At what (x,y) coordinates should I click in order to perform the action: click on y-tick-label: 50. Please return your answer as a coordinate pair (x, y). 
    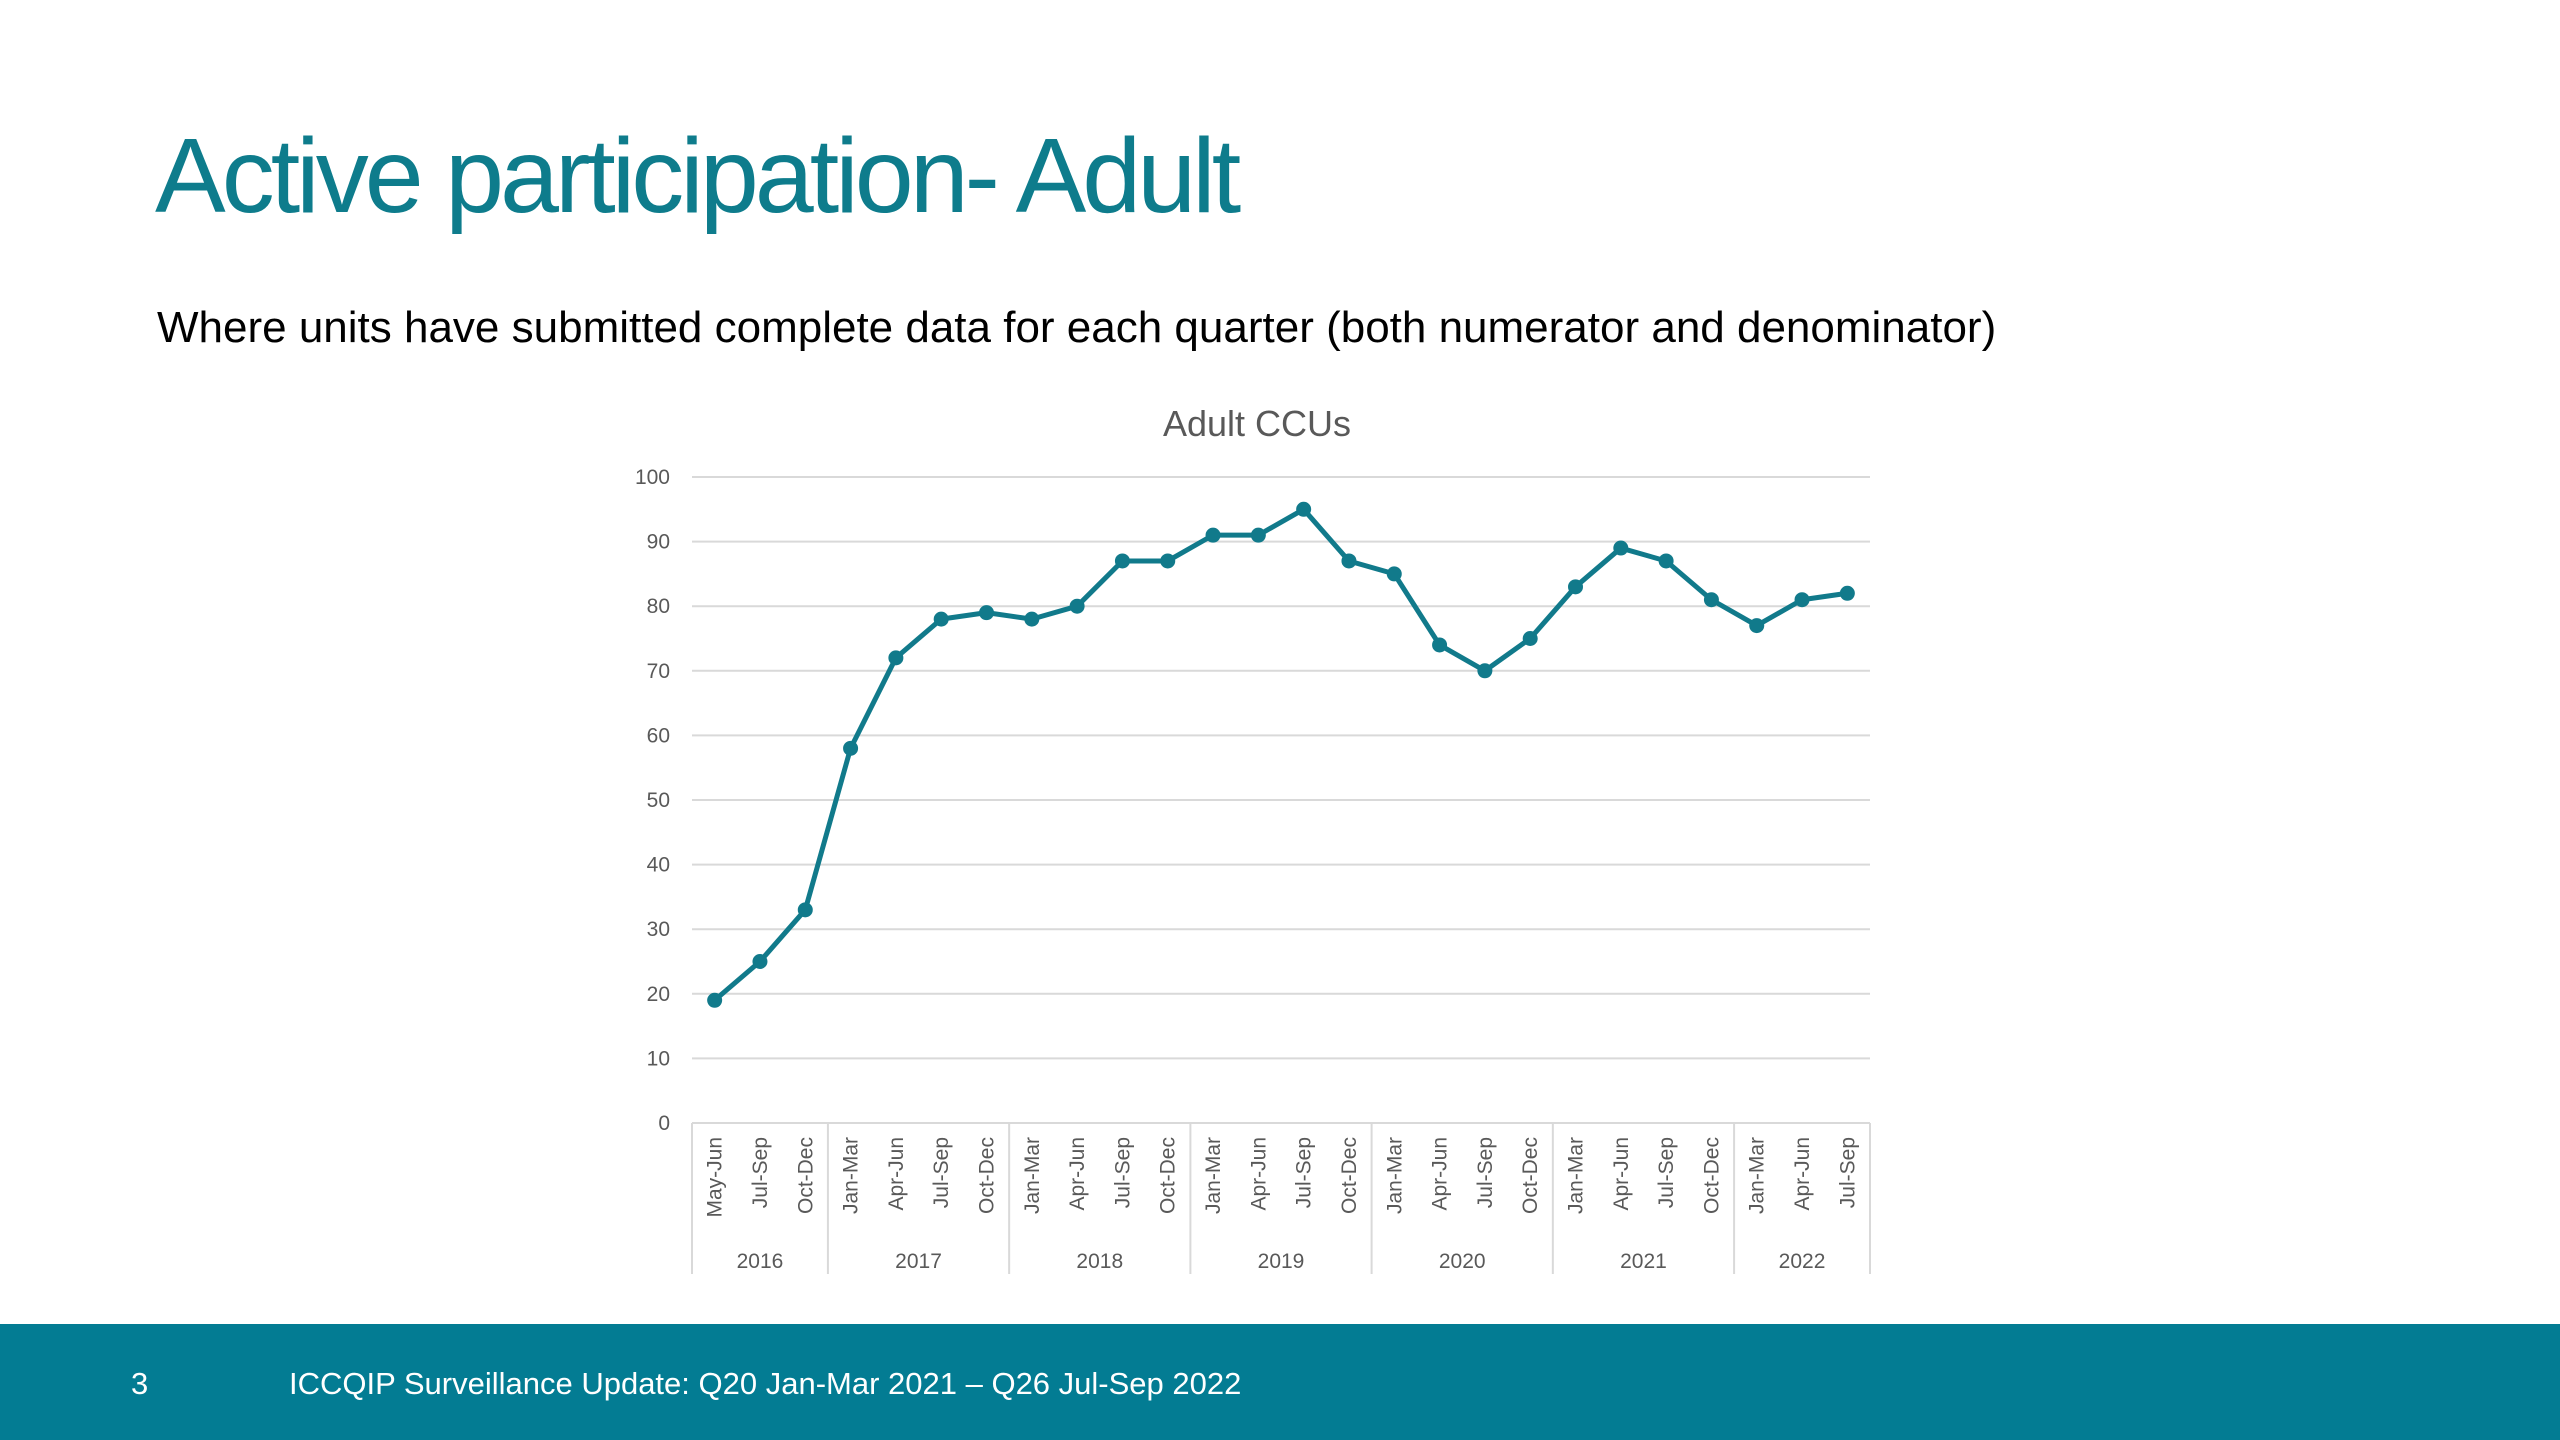
    Looking at the image, I should click on (658, 800).